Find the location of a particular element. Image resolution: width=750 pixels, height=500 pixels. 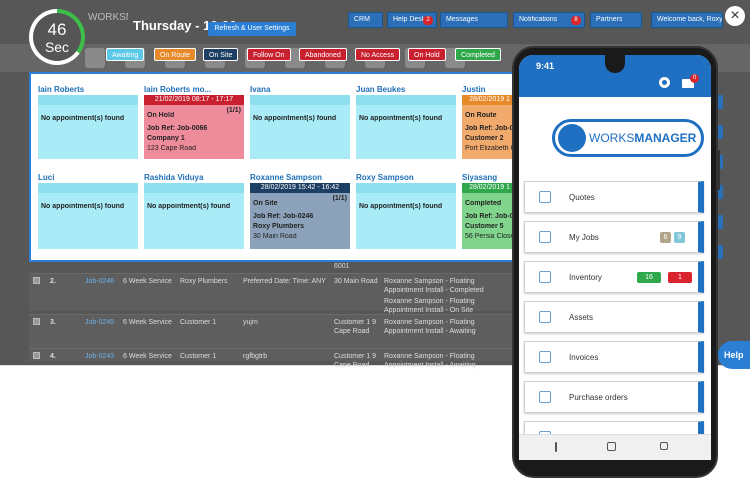

nav-button: Partners is located at coordinates (616, 20).